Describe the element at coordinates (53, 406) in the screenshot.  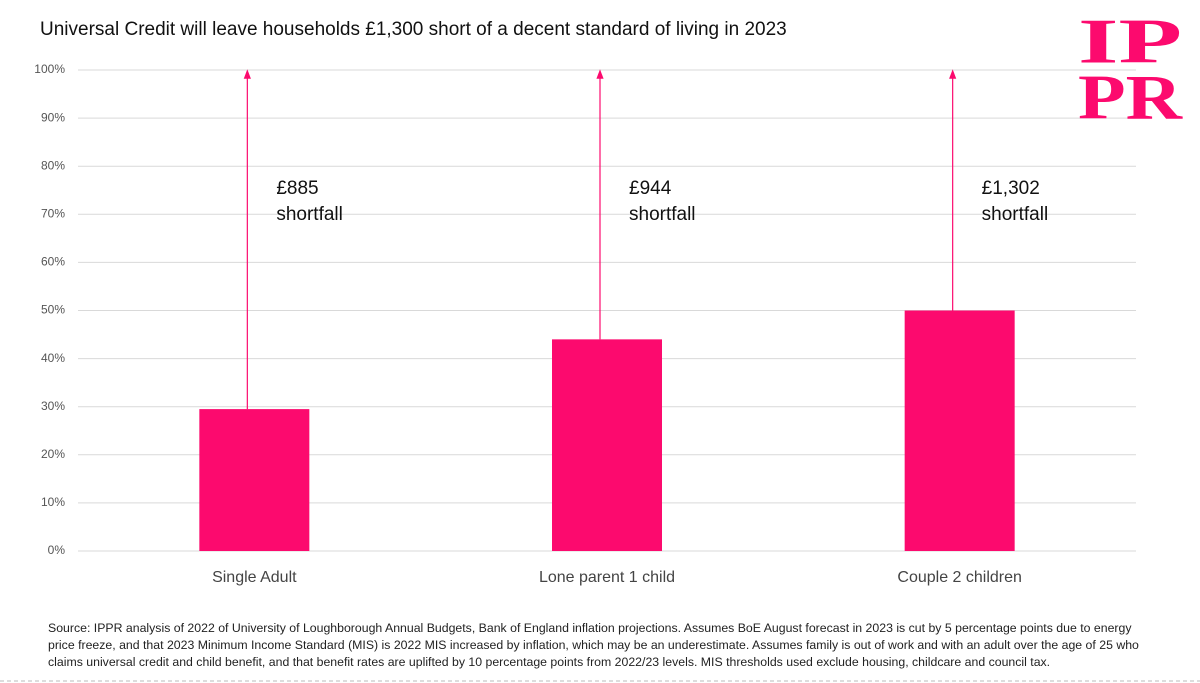
I see `y-tick-label: 30%` at that location.